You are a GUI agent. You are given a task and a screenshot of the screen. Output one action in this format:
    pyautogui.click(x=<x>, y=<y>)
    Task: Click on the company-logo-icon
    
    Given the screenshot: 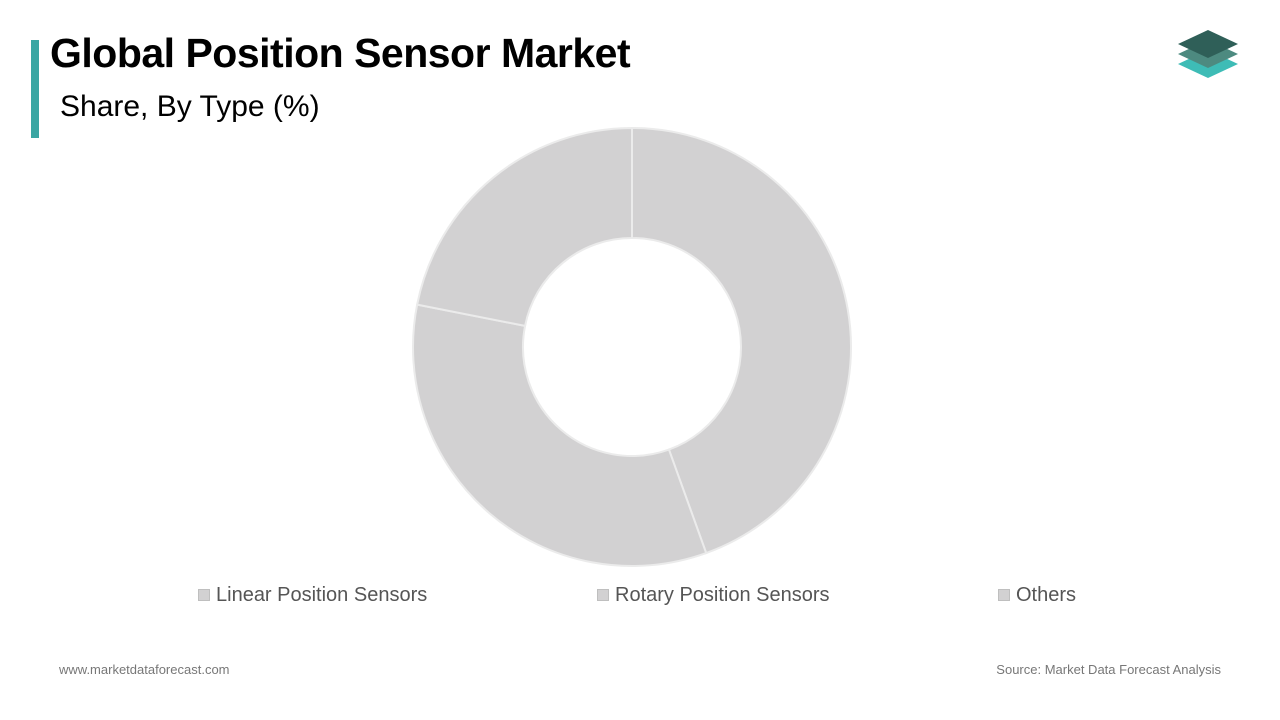 What is the action you would take?
    pyautogui.click(x=1208, y=54)
    